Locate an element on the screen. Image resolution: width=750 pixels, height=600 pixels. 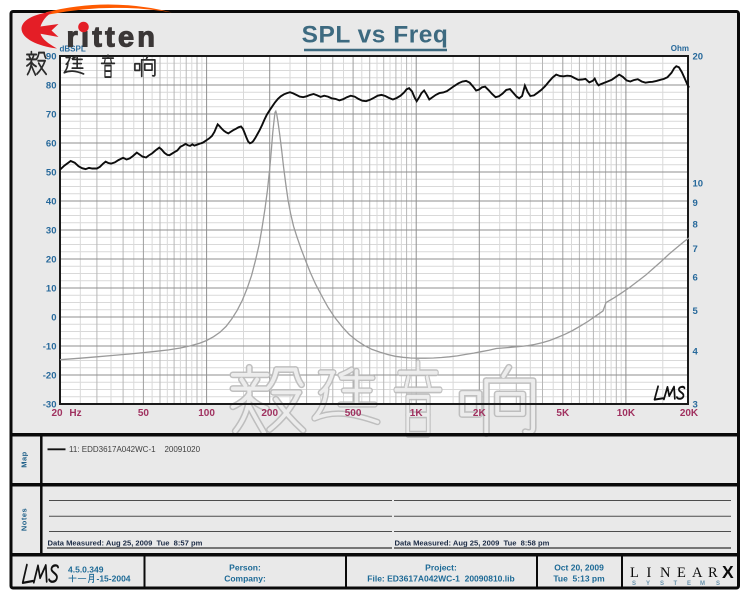
svg-text: -30 is located at coordinates (50, 405).